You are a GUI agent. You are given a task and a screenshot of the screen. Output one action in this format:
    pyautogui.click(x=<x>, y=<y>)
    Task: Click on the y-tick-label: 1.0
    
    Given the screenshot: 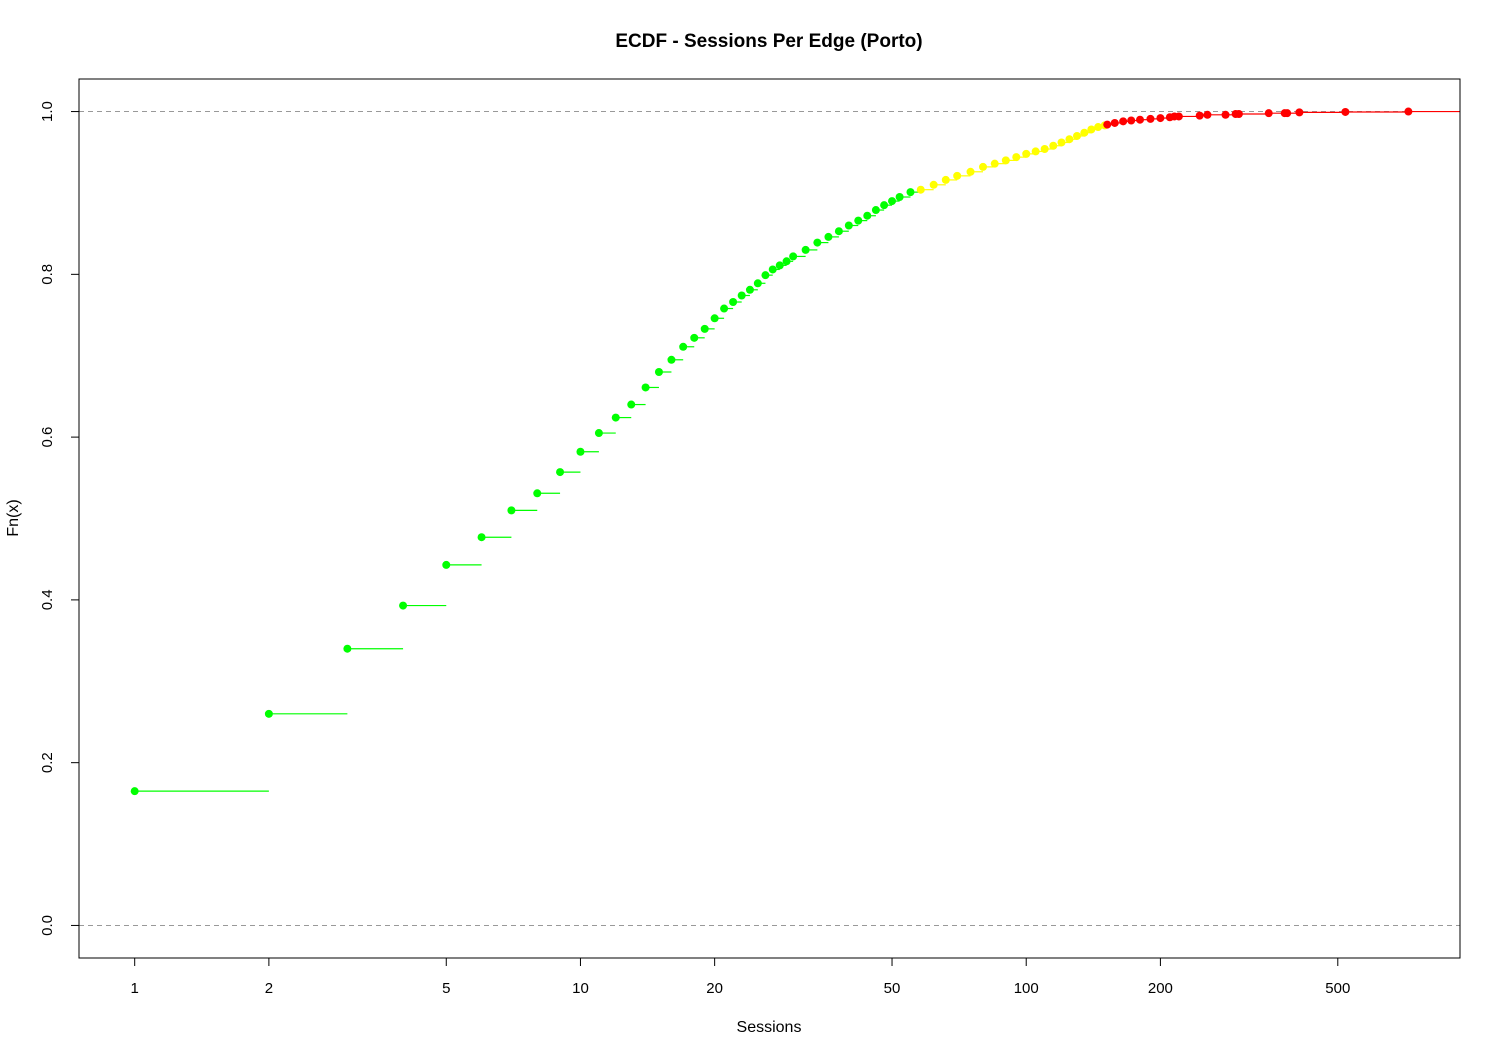 What is the action you would take?
    pyautogui.click(x=47, y=111)
    